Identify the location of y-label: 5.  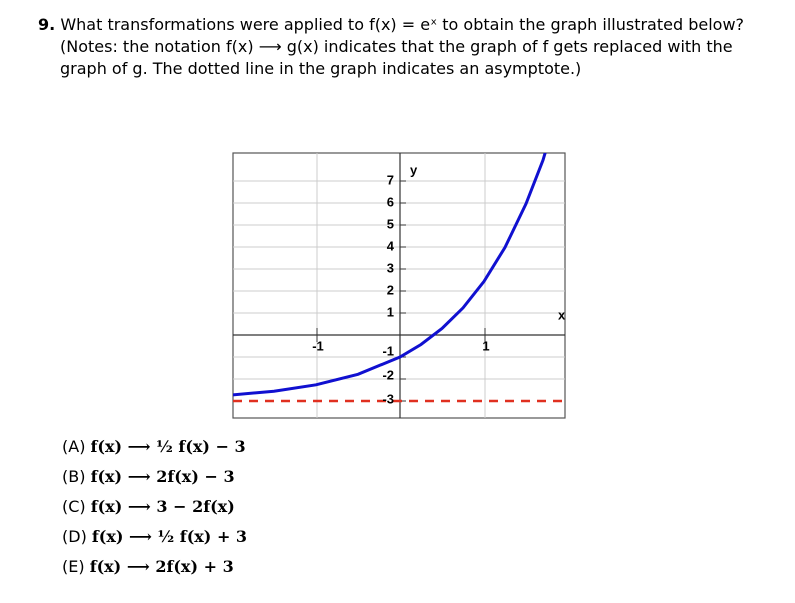
(390, 223).